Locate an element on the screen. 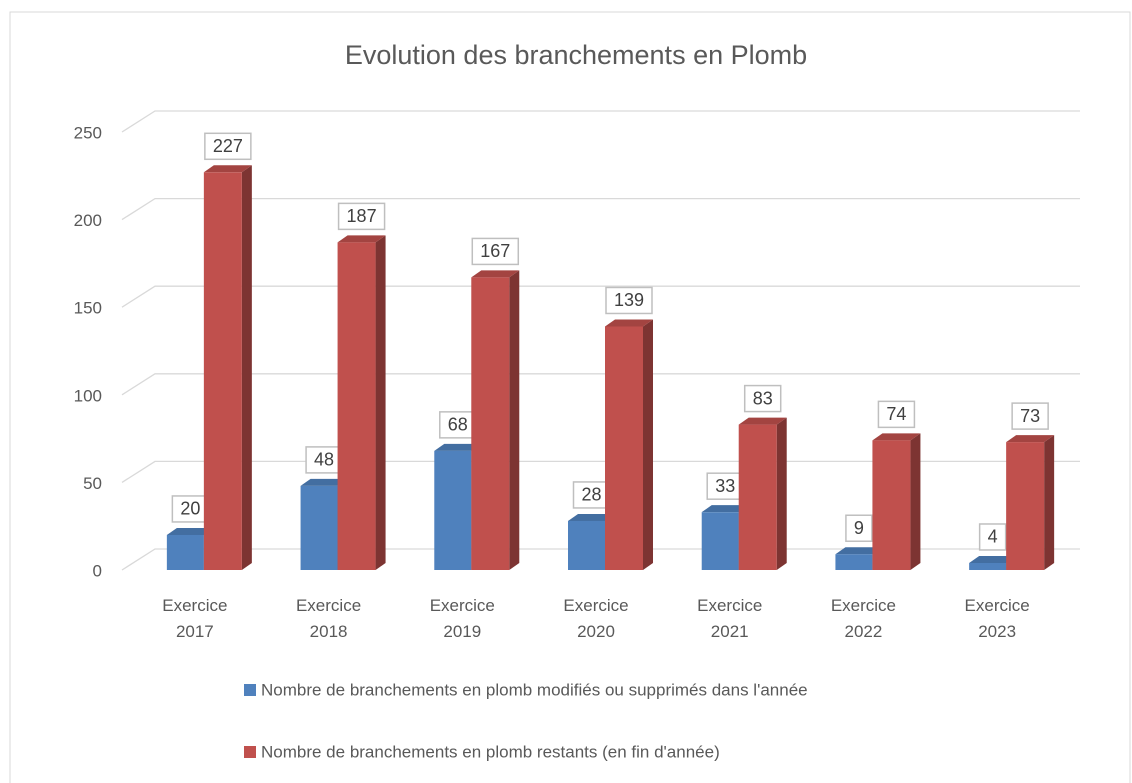 This screenshot has width=1132, height=783. x-tick-label: Exercice 2018 is located at coordinates (328, 618).